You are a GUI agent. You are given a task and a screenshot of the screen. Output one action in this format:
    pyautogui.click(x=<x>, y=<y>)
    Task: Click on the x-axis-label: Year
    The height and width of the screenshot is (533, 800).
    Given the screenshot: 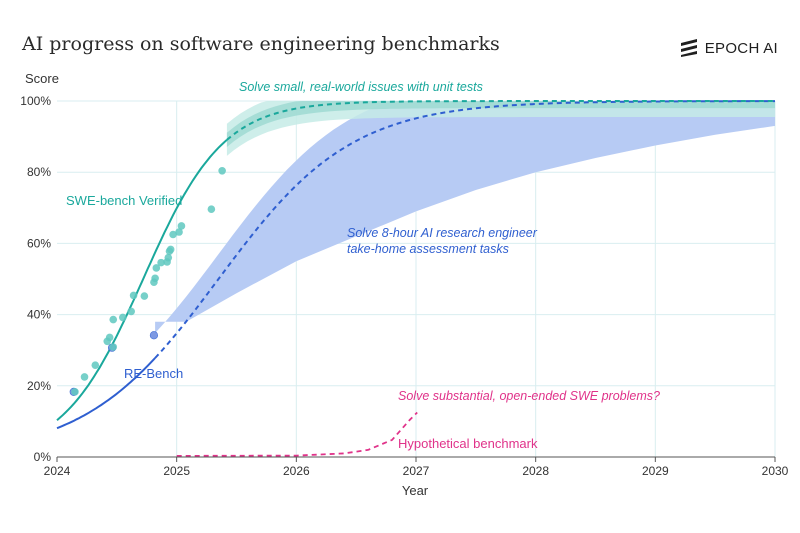 What is the action you would take?
    pyautogui.click(x=415, y=490)
    